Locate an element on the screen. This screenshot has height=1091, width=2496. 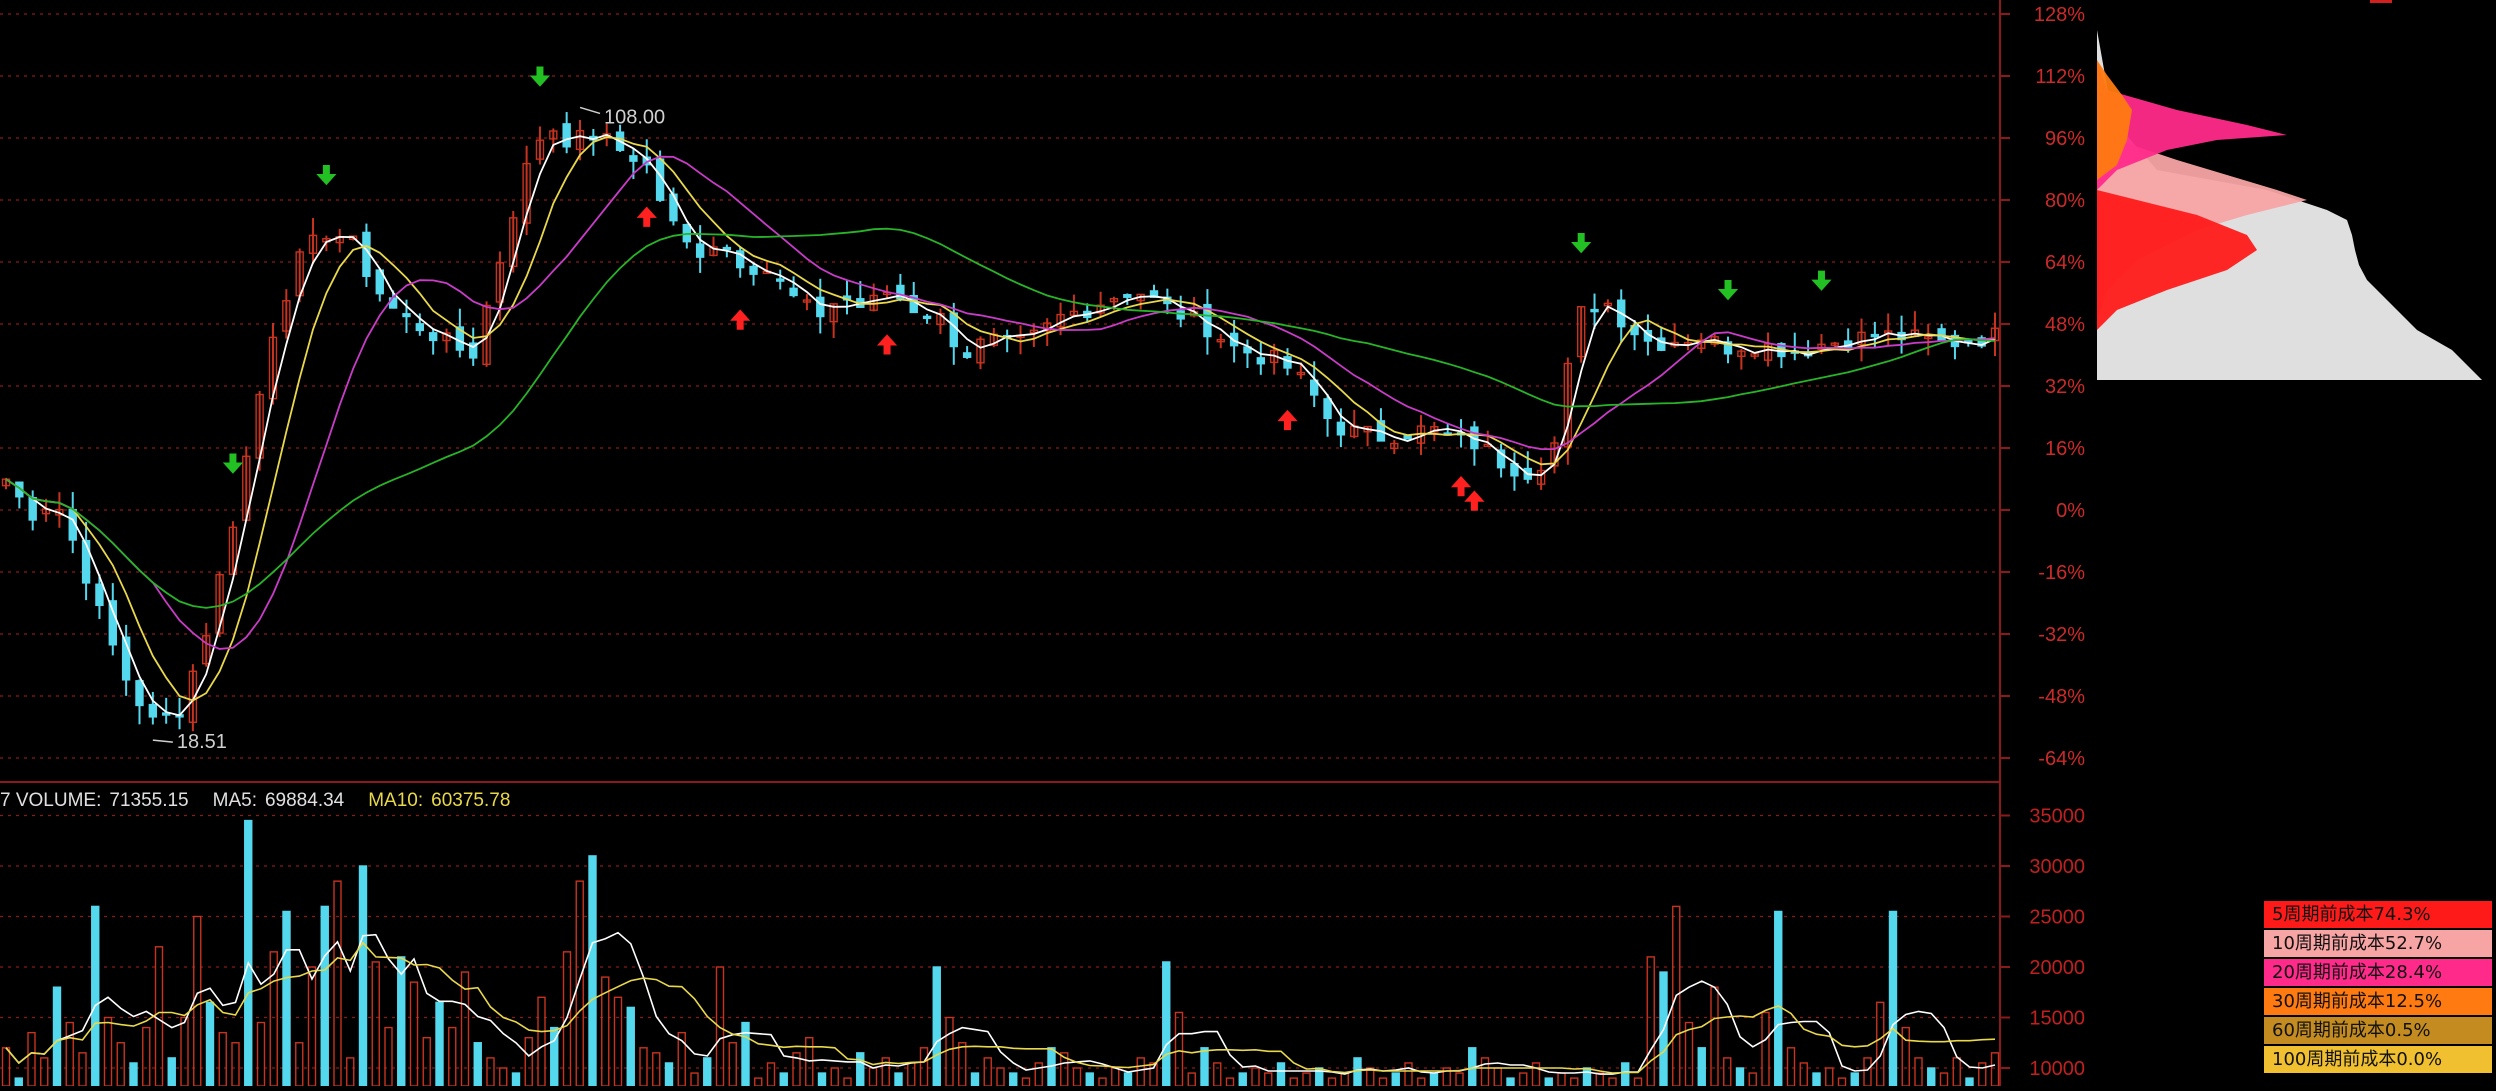
distribution-white-layer is located at coordinates (2289, 205).